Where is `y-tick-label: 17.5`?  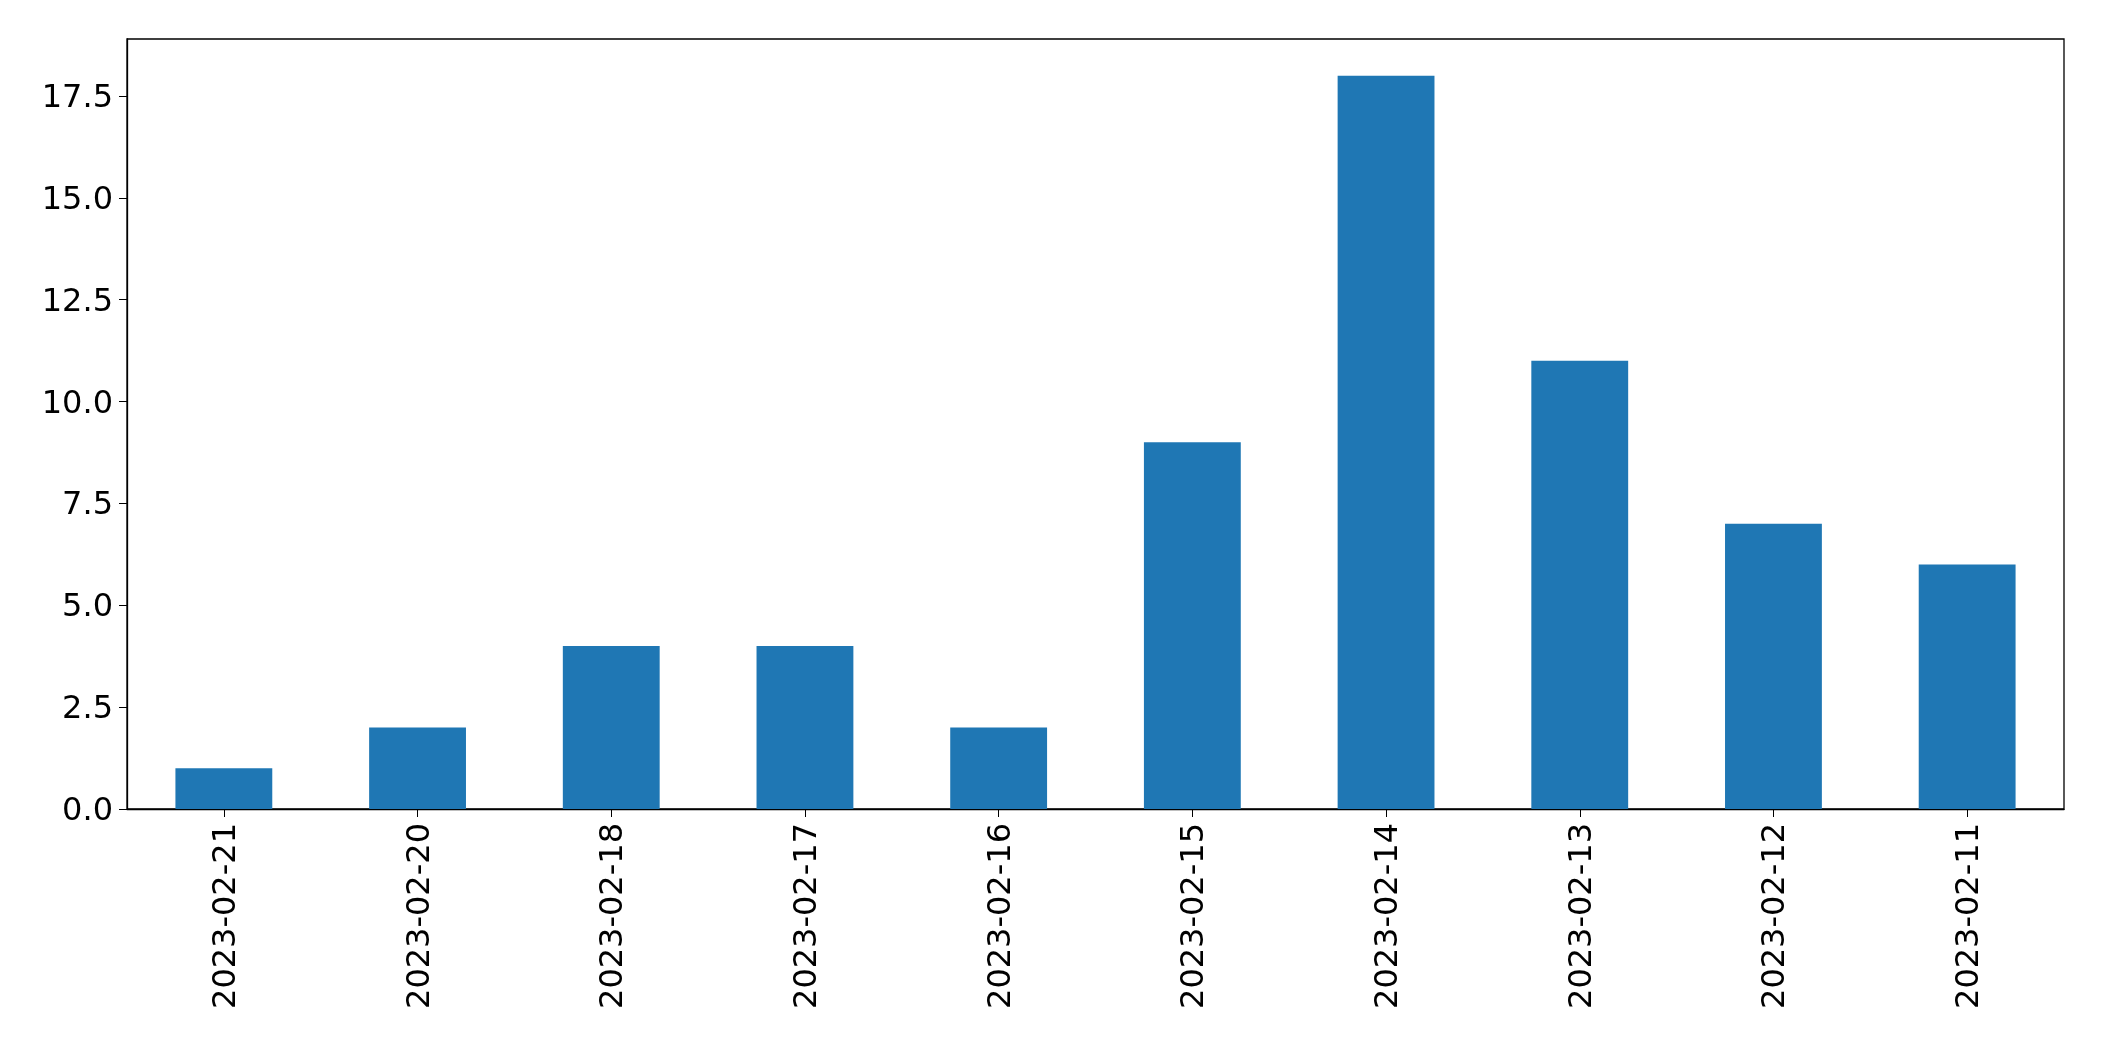 y-tick-label: 17.5 is located at coordinates (77, 96).